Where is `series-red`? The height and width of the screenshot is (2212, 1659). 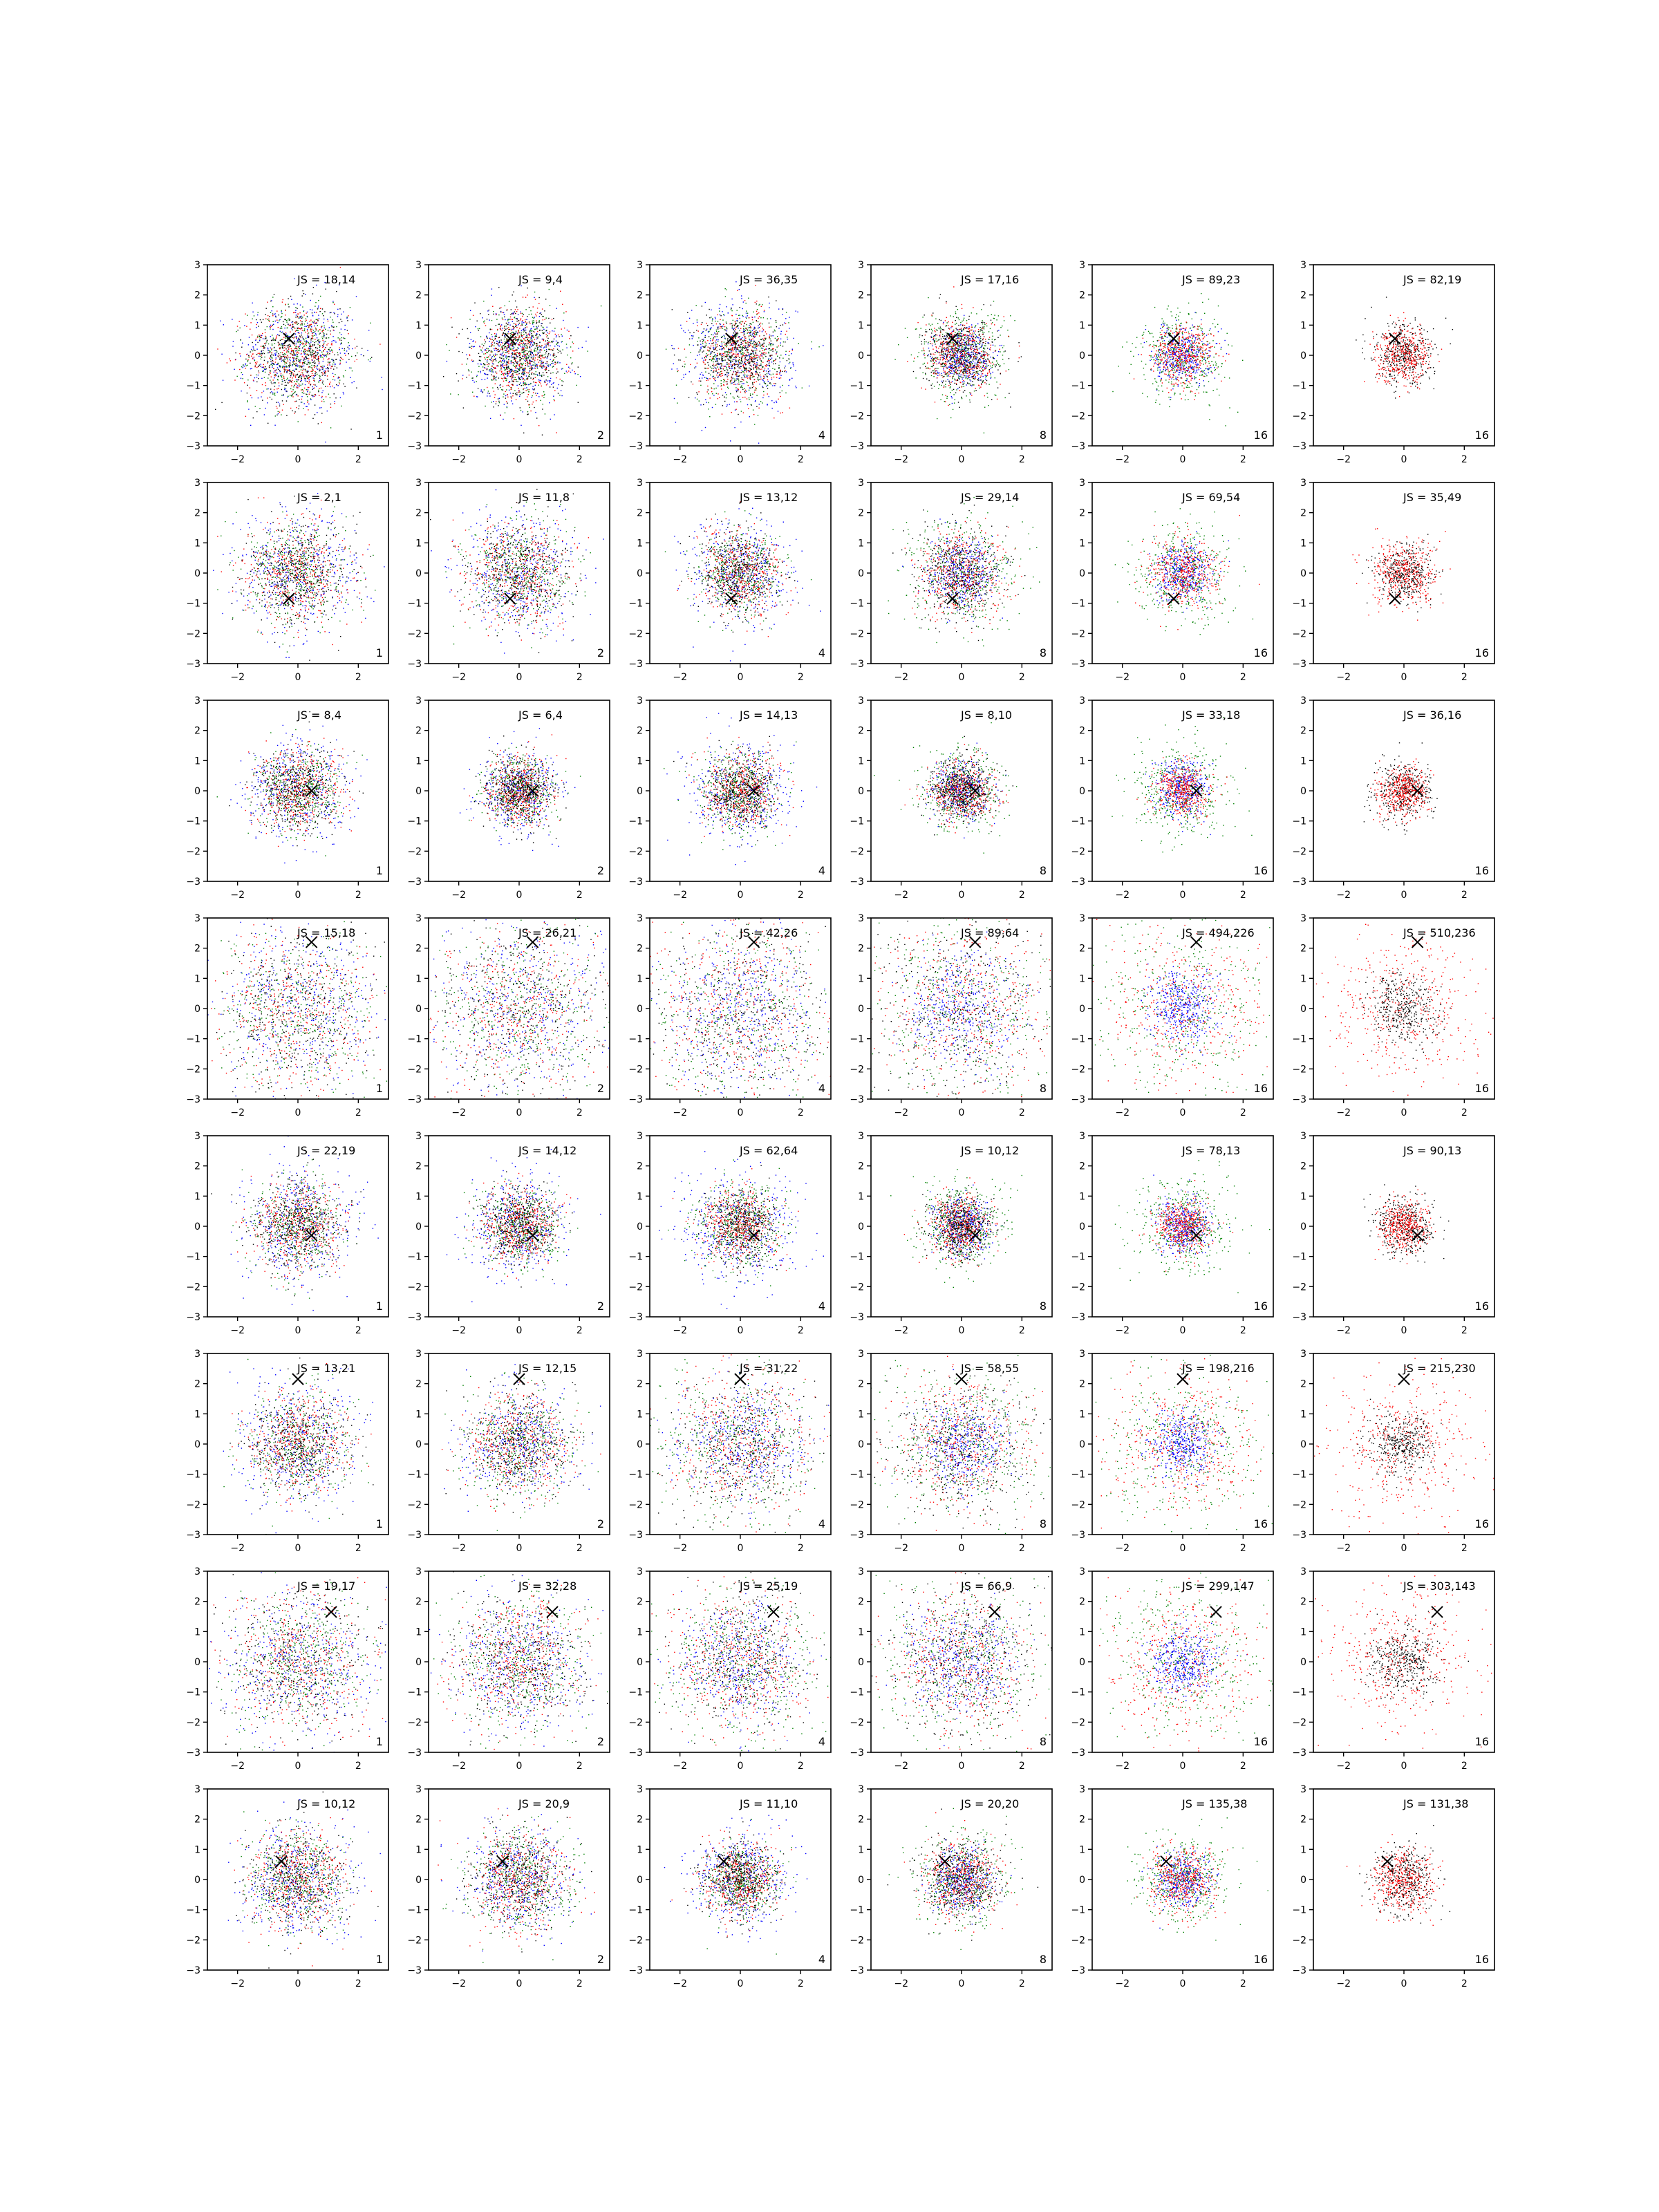 series-red is located at coordinates (513, 362).